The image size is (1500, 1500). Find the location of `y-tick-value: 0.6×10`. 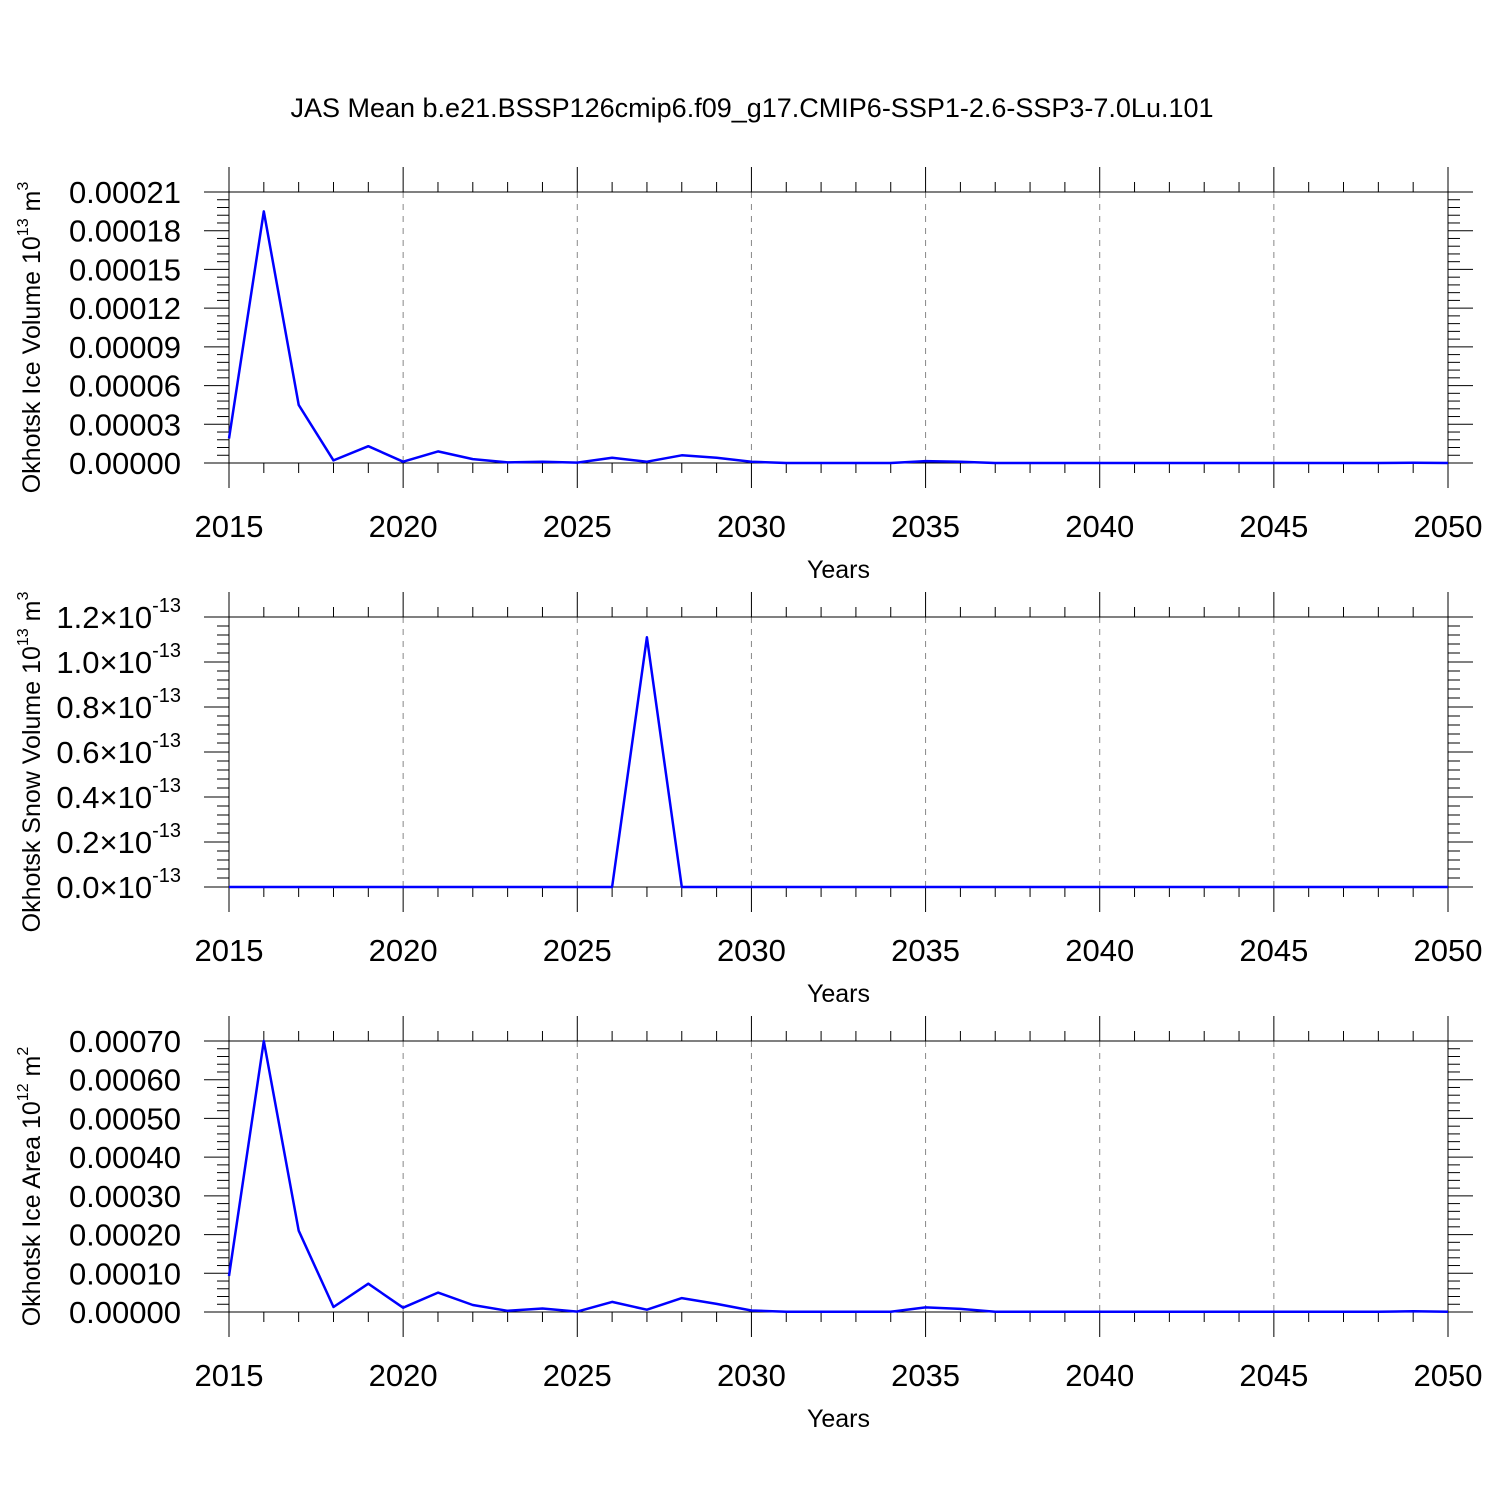

y-tick-value: 0.6×10 is located at coordinates (104, 752).